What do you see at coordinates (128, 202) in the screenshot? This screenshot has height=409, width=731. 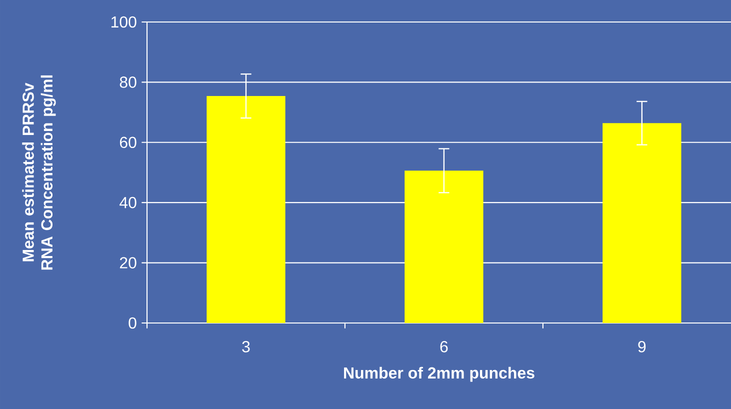 I see `y-tick-label: 40` at bounding box center [128, 202].